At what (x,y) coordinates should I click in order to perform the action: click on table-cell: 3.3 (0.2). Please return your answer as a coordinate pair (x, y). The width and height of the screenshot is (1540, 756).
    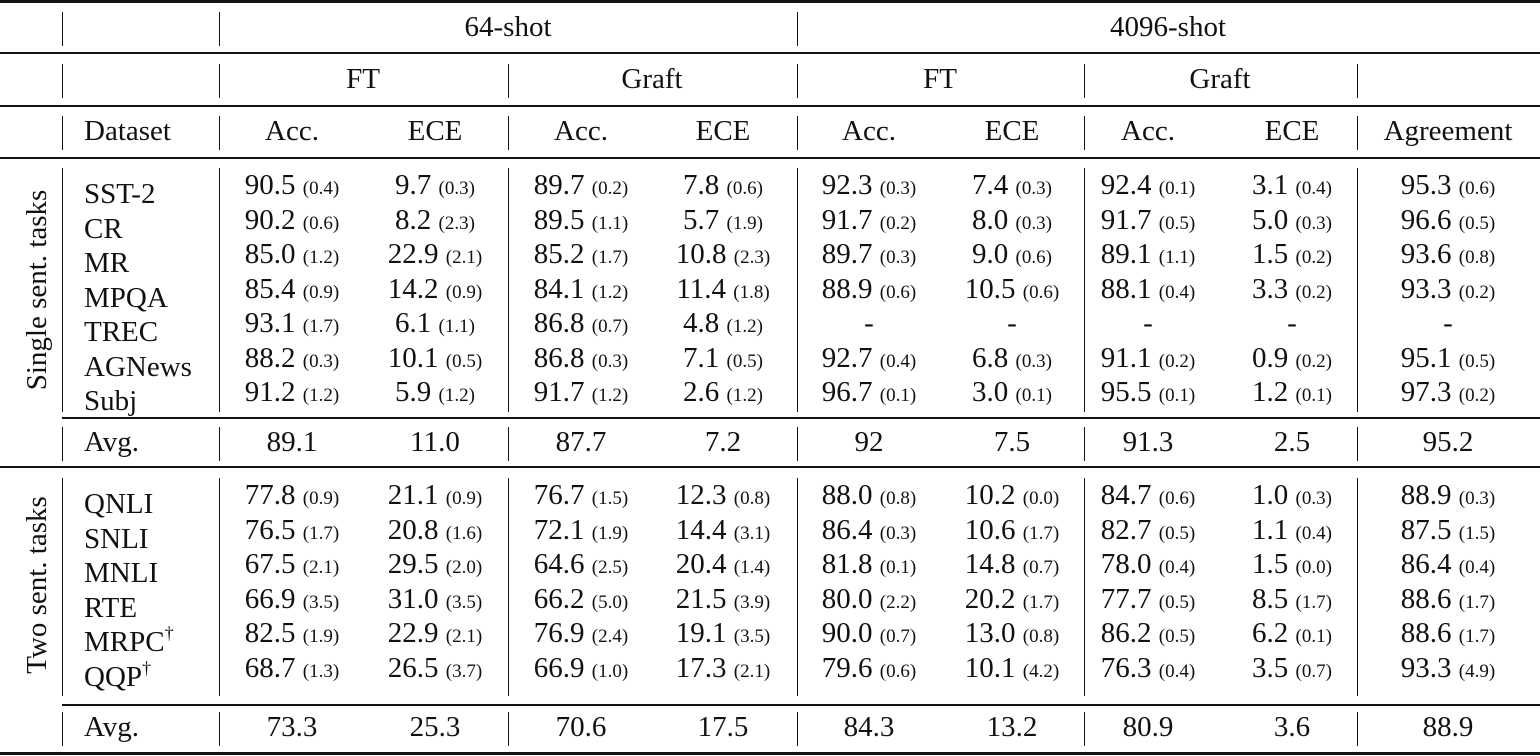
    Looking at the image, I should click on (1292, 291).